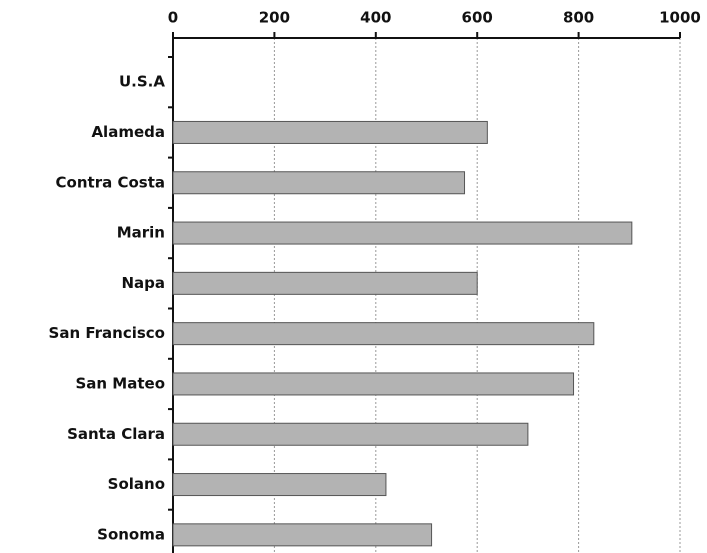  Describe the element at coordinates (131, 534) in the screenshot. I see `y-tick-label: Sonoma` at that location.